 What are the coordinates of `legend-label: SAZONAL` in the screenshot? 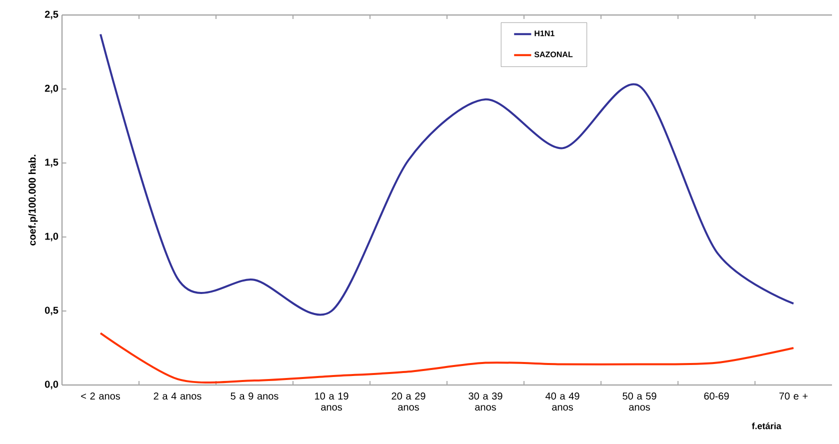 It's located at (553, 55).